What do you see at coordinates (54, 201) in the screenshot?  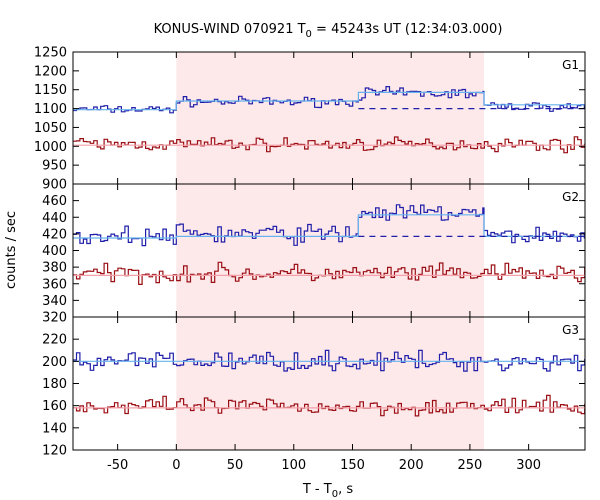 I see `y-tick-label: 460` at bounding box center [54, 201].